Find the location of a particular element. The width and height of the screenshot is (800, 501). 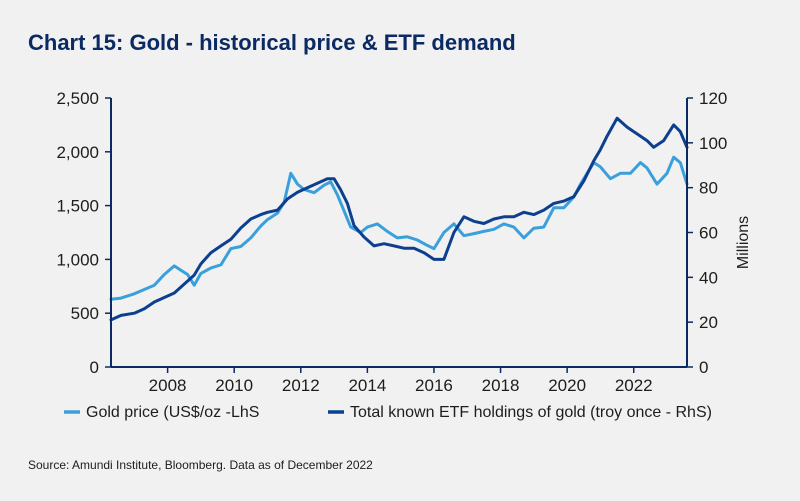

x-tick-label: 2010 is located at coordinates (234, 385).